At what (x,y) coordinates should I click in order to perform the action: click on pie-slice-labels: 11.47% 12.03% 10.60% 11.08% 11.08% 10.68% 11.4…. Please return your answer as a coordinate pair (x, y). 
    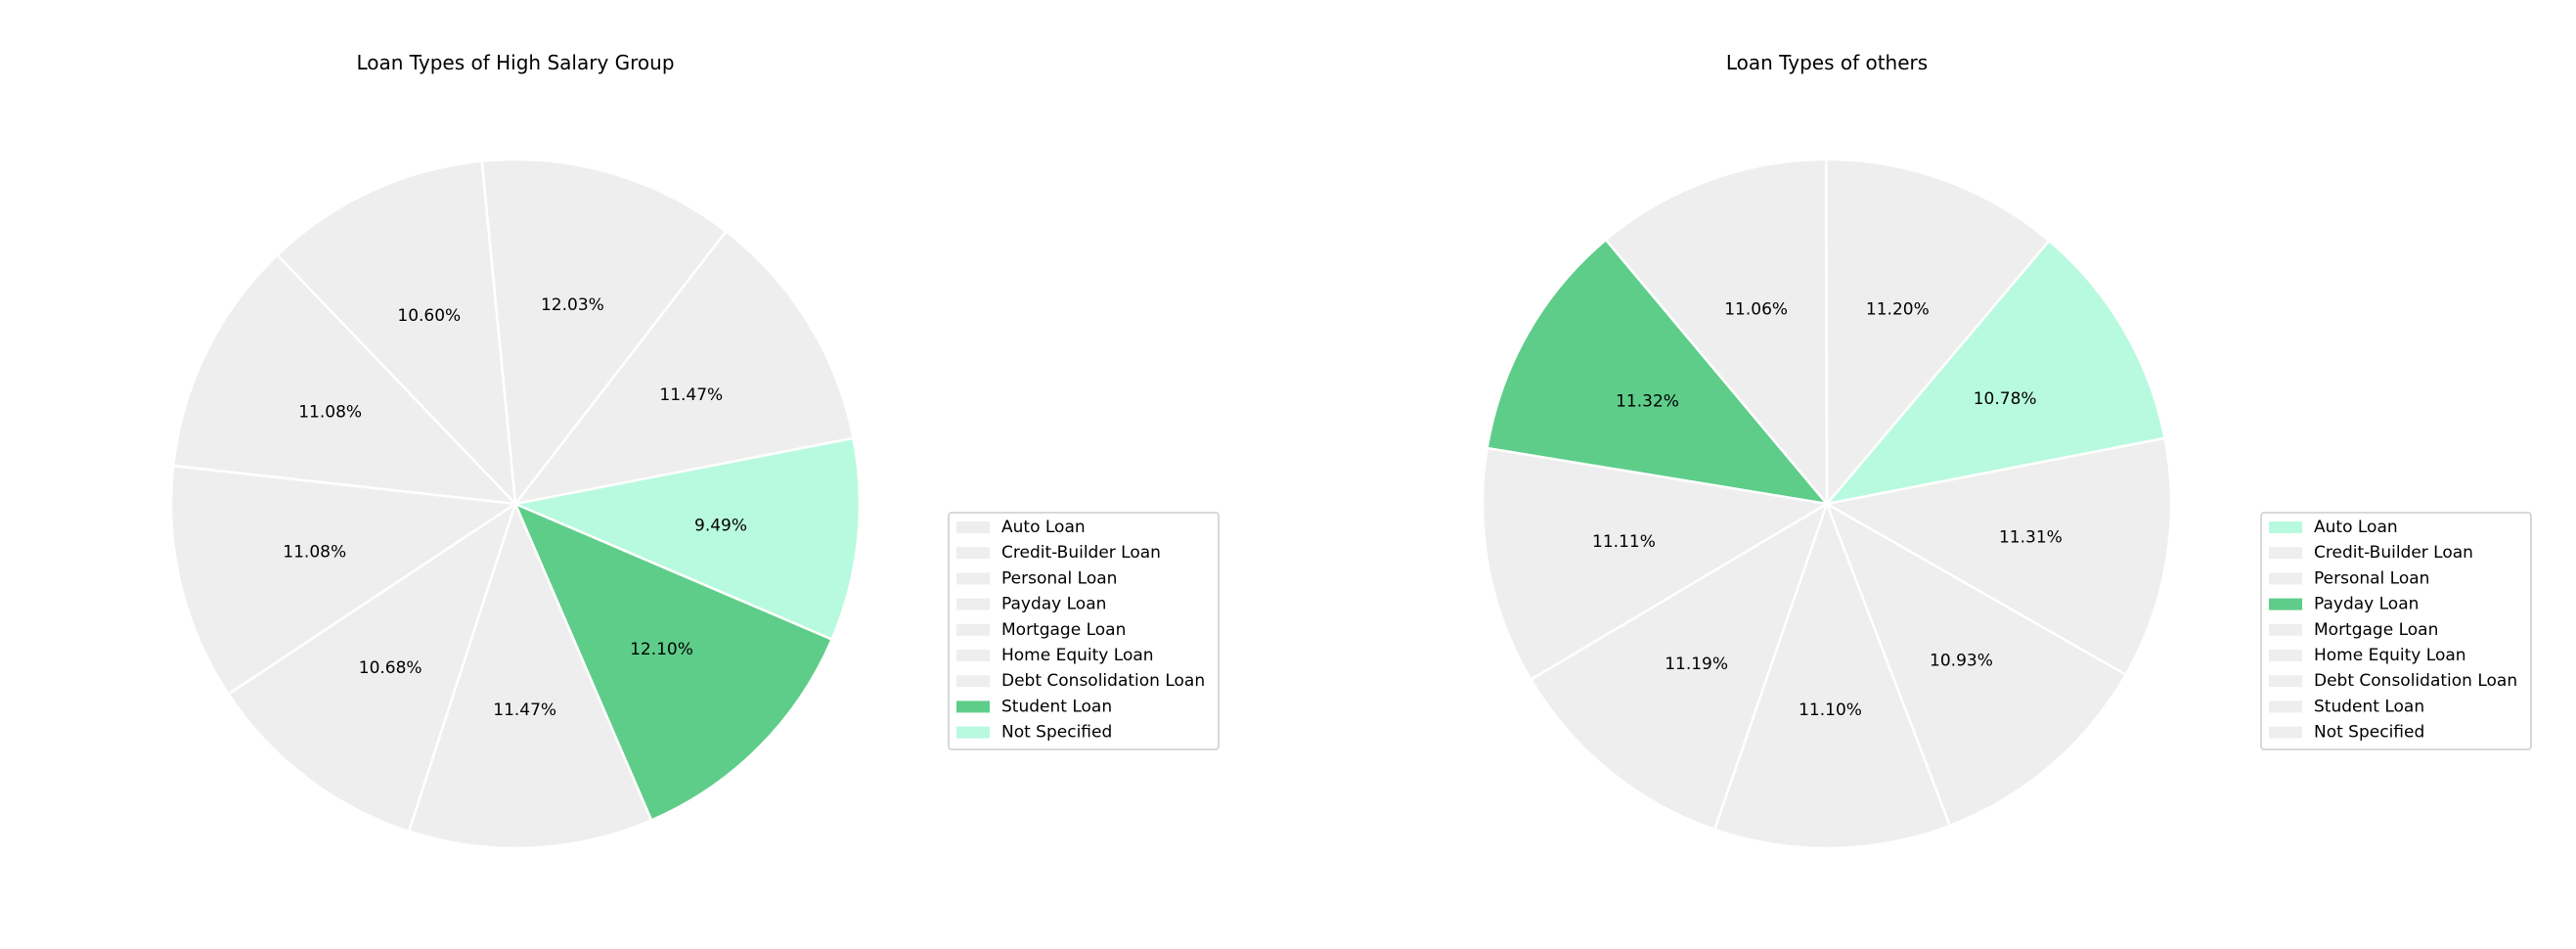
    Looking at the image, I should click on (515, 507).